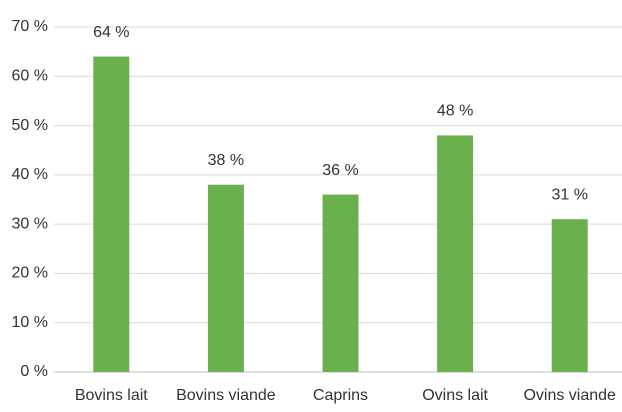 This screenshot has height=412, width=622. Describe the element at coordinates (111, 32) in the screenshot. I see `data-label: 64 %` at that location.